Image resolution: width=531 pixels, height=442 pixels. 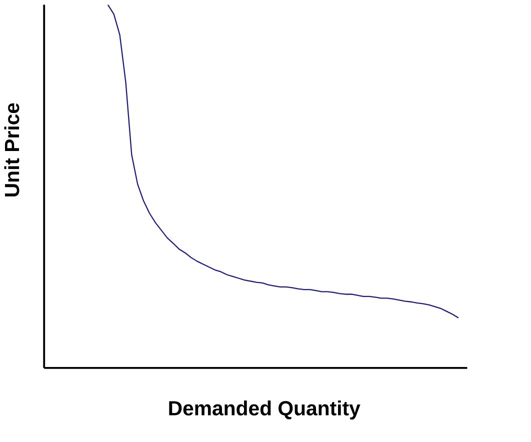 I want to click on x-axis-title: Demanded Quantity, so click(x=264, y=410).